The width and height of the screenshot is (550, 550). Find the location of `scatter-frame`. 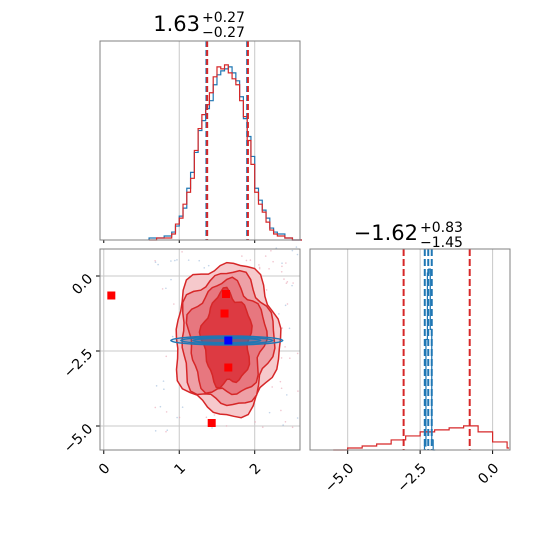

scatter-frame is located at coordinates (200, 349).